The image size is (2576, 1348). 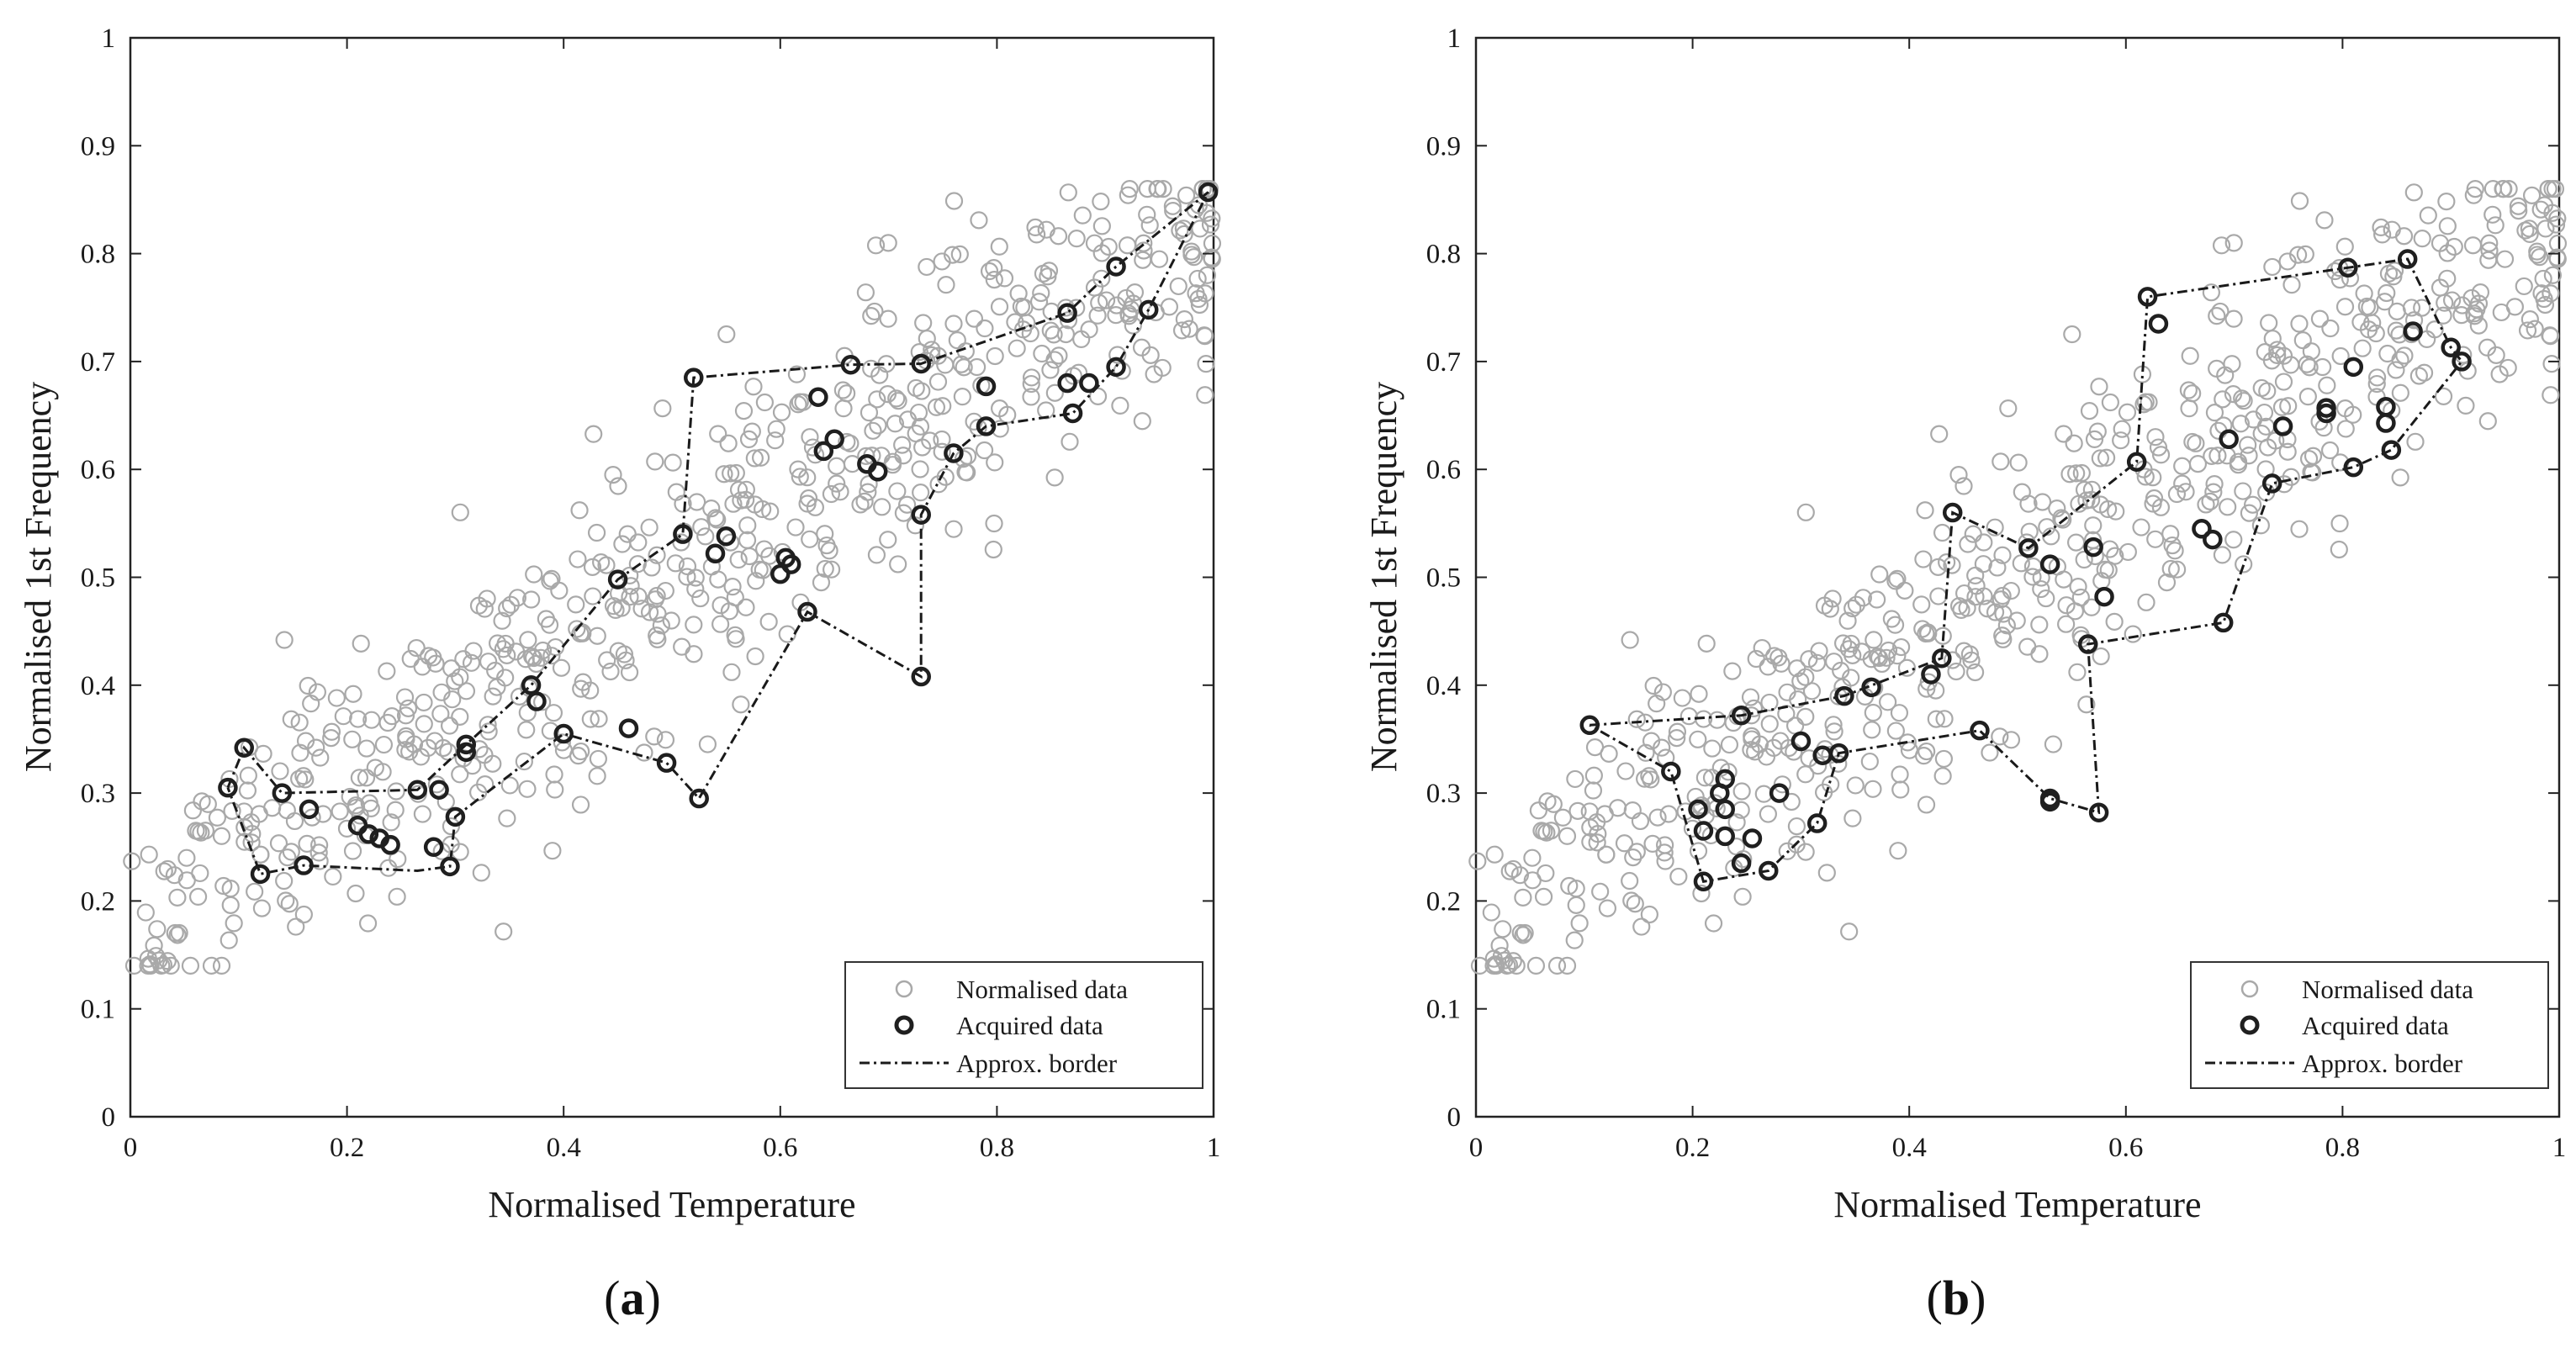 I want to click on y-tick-label: 0.8, so click(x=1443, y=255).